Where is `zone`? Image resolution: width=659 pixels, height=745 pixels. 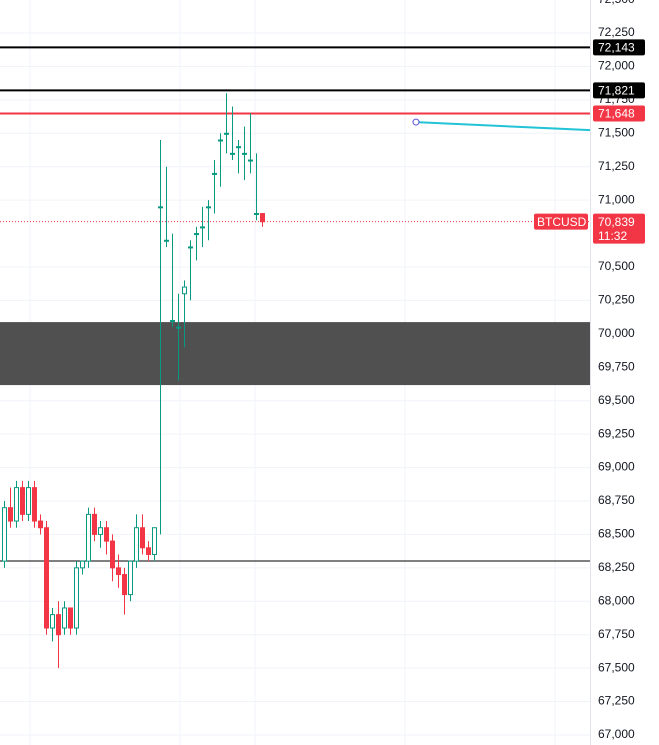
zone is located at coordinates (295, 354).